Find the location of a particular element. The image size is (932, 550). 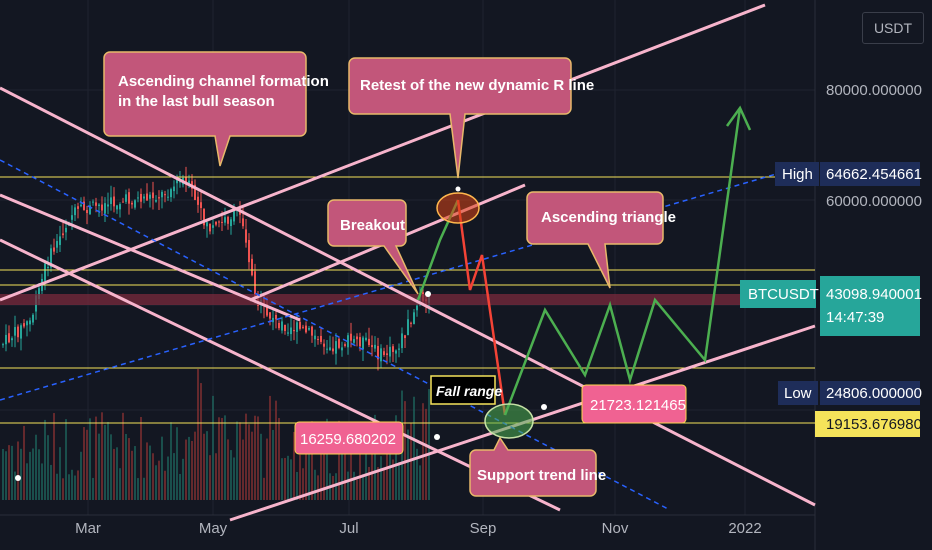

callout-breakout: Breakout is located at coordinates (373, 247).